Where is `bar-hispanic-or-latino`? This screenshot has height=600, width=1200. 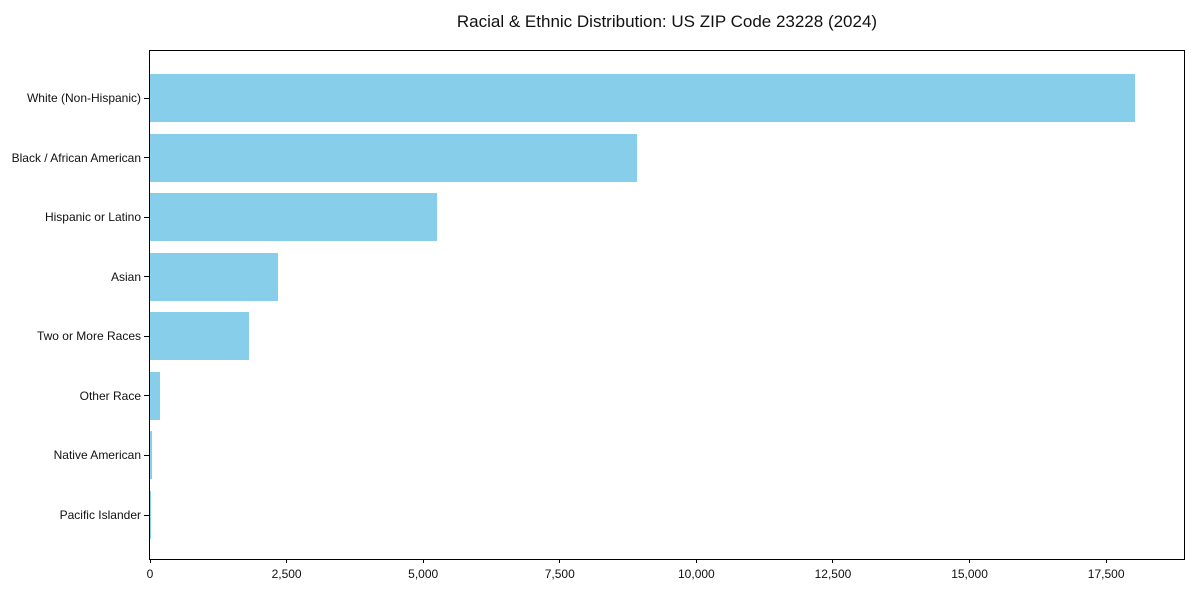
bar-hispanic-or-latino is located at coordinates (294, 217).